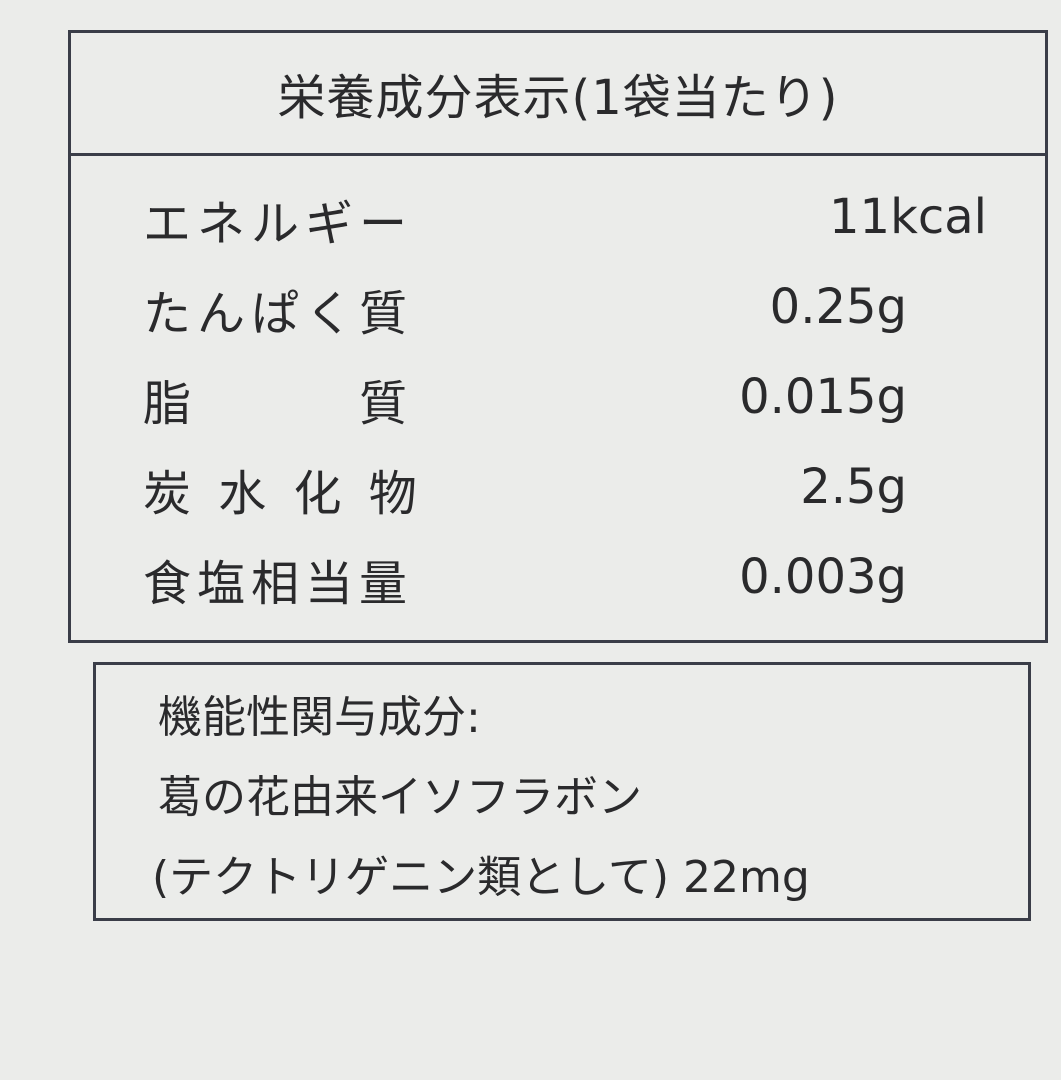  What do you see at coordinates (558, 94) in the screenshot?
I see `table-title: 栄養成分表示(1袋当たり)` at bounding box center [558, 94].